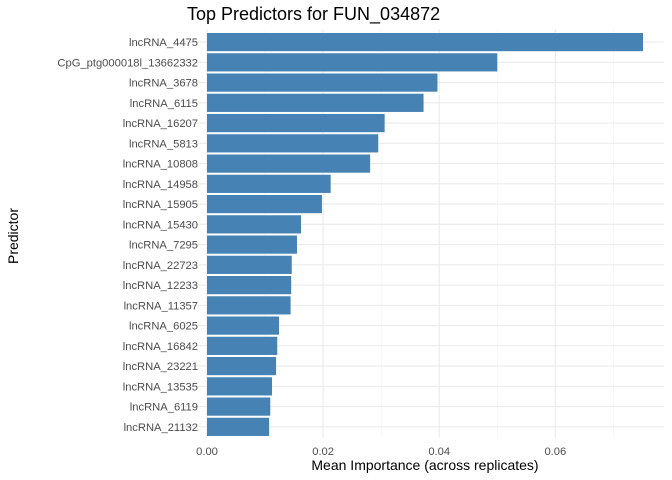 The width and height of the screenshot is (672, 480). I want to click on y-tick-label: lncRNA_7295, so click(163, 246).